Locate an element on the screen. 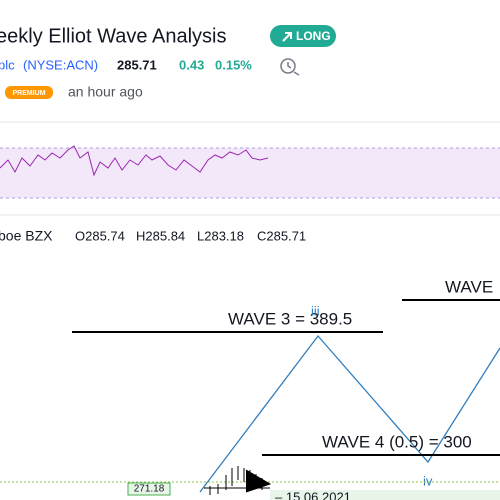 Image resolution: width=500 pixels, height=500 pixels. wave4-text: WAVE 4 (0.5) = 300 is located at coordinates (397, 441).